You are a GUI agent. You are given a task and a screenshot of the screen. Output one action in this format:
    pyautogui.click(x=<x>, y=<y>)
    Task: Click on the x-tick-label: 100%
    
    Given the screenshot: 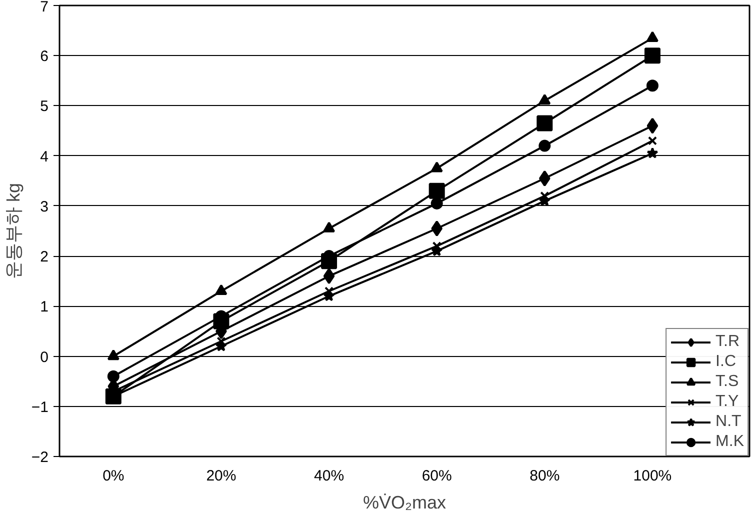 What is the action you would take?
    pyautogui.click(x=652, y=476)
    